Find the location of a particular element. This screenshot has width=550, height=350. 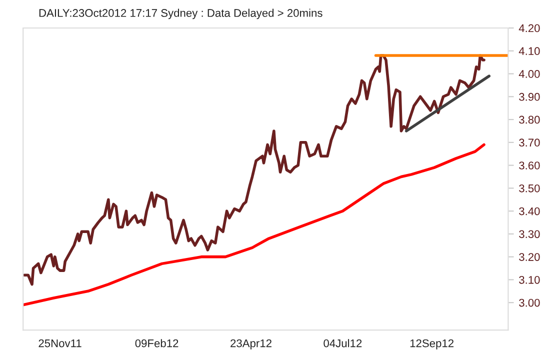

x-tick-label: 23Apr12 is located at coordinates (251, 344).